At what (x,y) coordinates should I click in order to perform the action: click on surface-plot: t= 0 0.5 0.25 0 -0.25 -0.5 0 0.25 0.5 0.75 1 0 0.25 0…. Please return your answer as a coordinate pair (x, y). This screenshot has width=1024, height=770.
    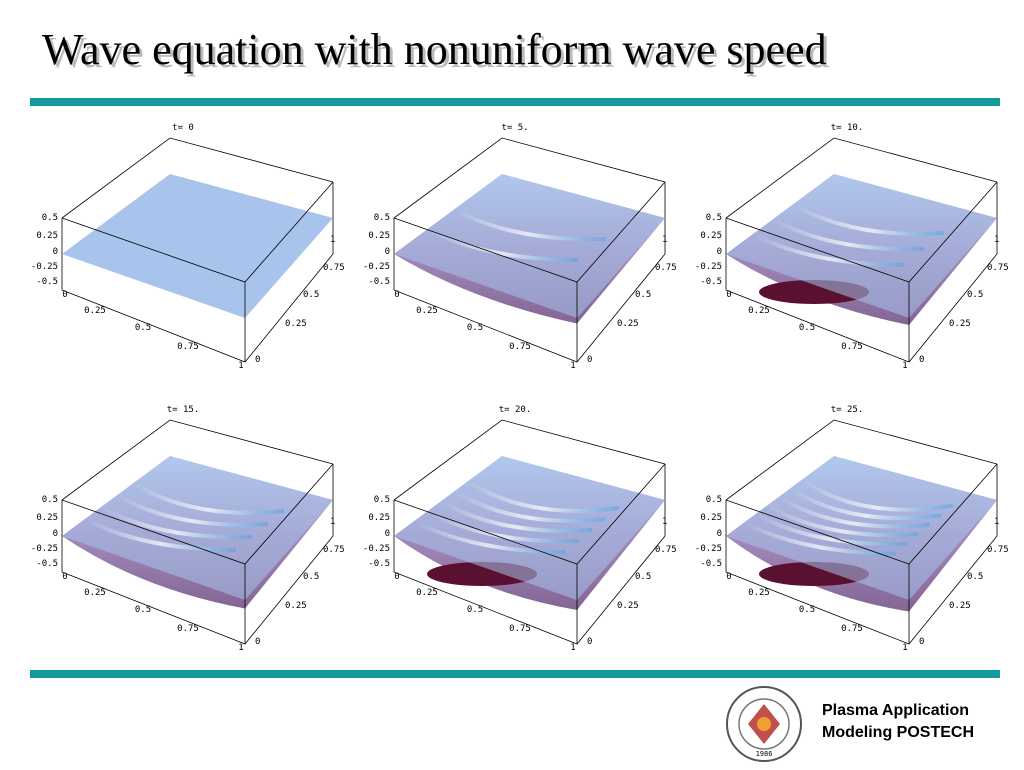
    Looking at the image, I should click on (188, 247).